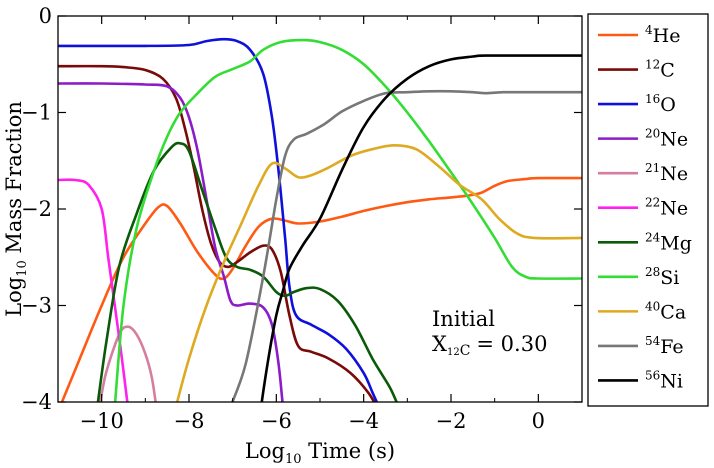 The width and height of the screenshot is (714, 468). I want to click on legend-label: 28Si, so click(662, 277).